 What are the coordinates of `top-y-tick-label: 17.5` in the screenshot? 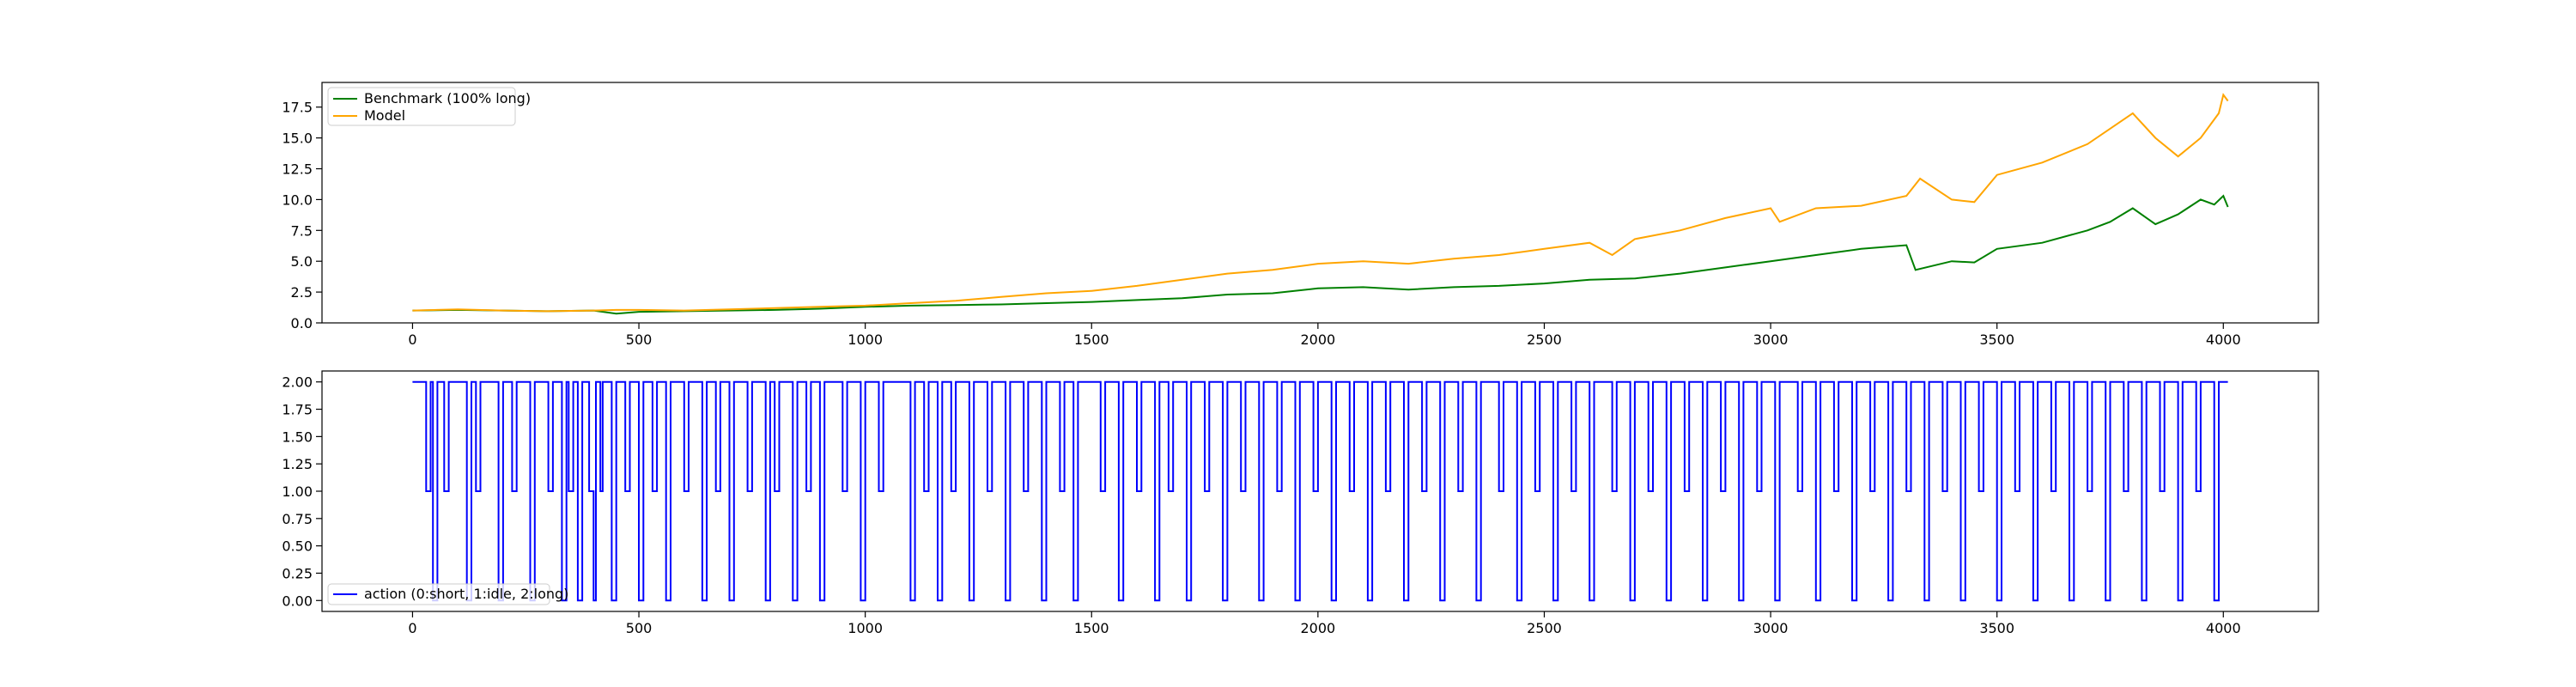 It's located at (297, 108).